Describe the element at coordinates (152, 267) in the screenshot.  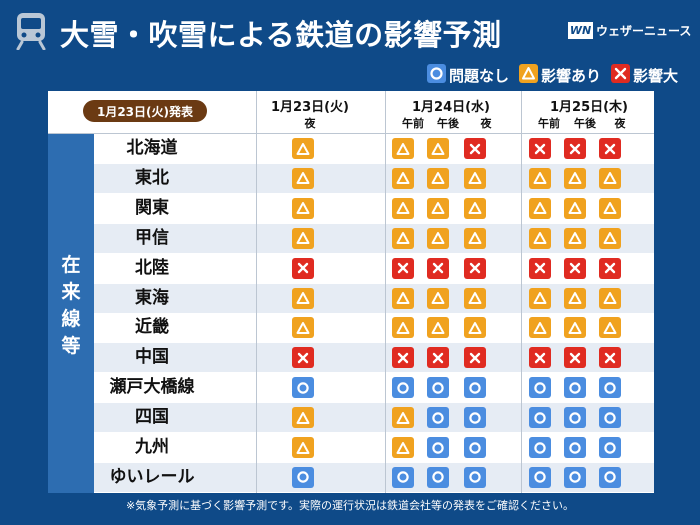
I see `region-name: 北陸` at that location.